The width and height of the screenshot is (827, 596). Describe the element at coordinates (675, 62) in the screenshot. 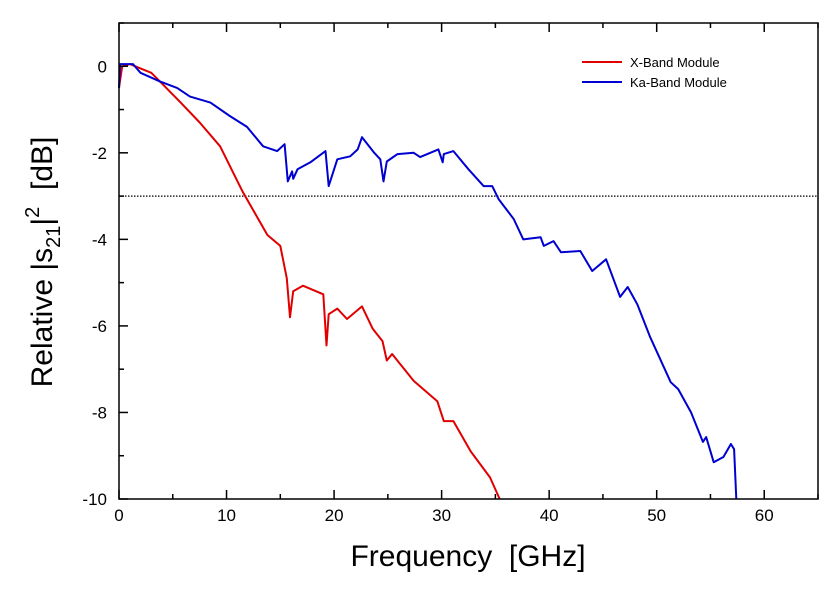

I see `legend-label-0: X-Band Module` at that location.